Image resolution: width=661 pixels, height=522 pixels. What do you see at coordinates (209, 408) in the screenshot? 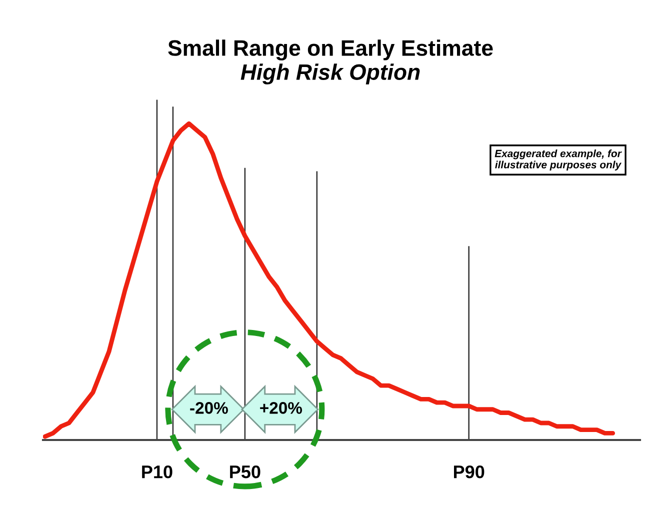
I see `annotation: -20%` at bounding box center [209, 408].